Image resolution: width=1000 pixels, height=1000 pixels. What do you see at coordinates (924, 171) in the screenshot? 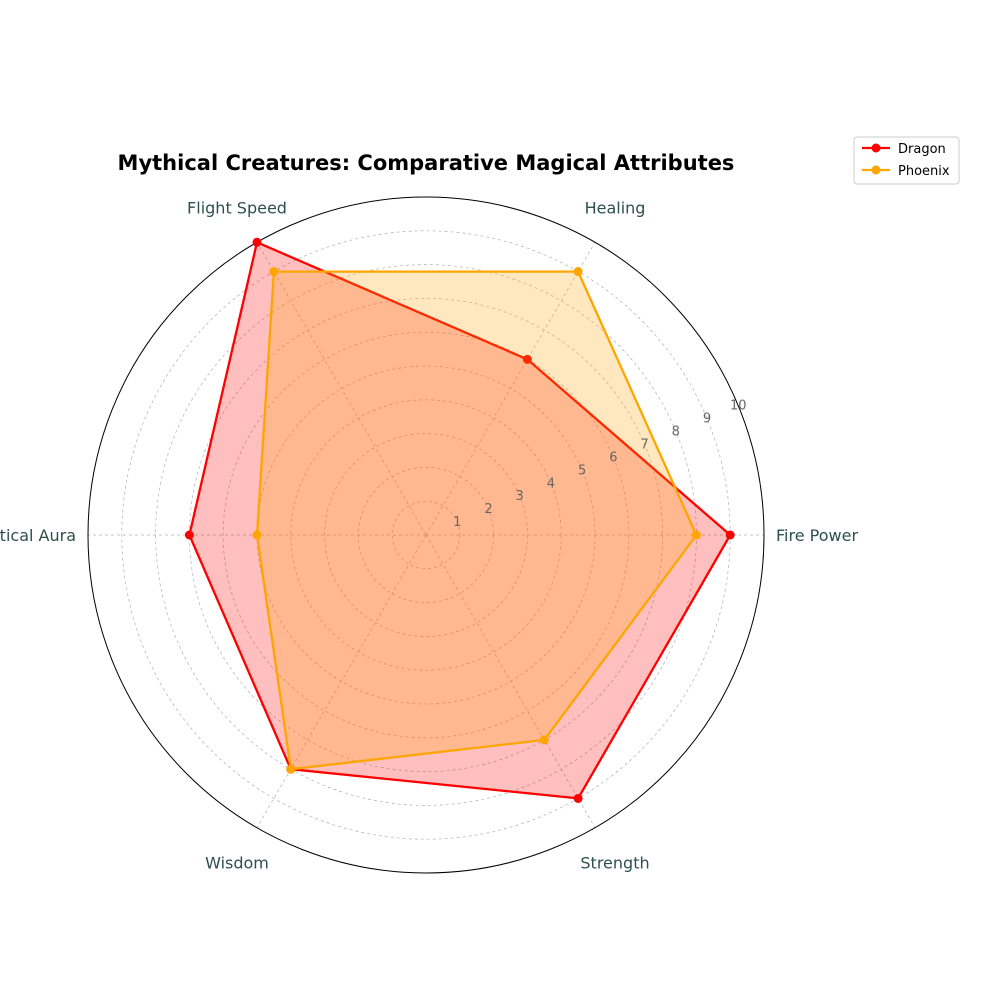
I see `legend-label-phoenix: Phoenix` at bounding box center [924, 171].